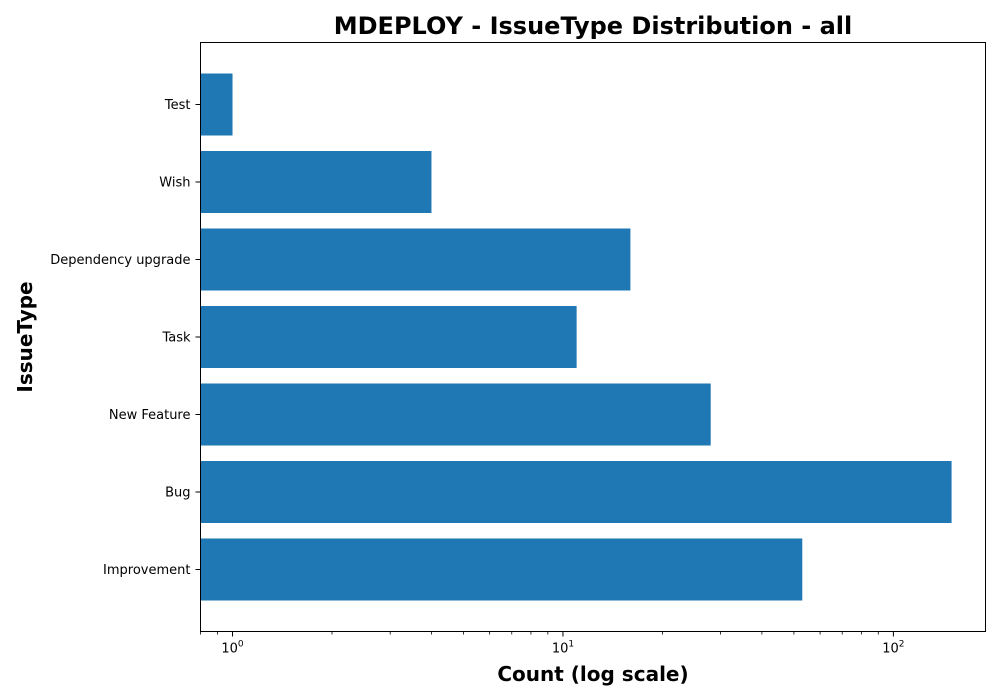 Image resolution: width=1000 pixels, height=700 pixels. Describe the element at coordinates (174, 183) in the screenshot. I see `y-tick-label-wish: Wish` at that location.